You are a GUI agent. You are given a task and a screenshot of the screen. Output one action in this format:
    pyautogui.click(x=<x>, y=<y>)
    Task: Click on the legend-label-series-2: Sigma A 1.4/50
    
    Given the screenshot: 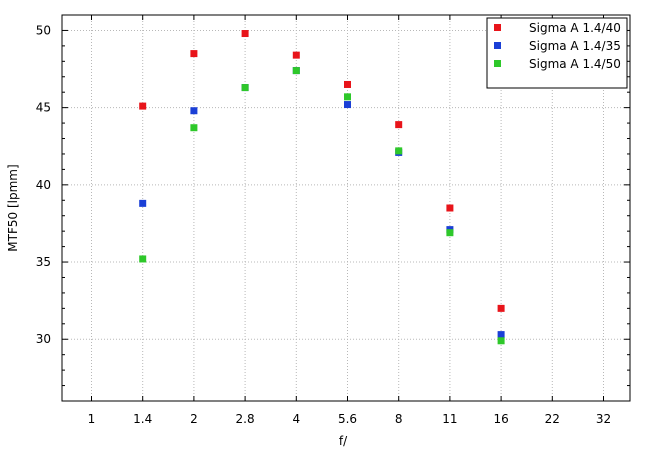 What is the action you would take?
    pyautogui.click(x=575, y=64)
    